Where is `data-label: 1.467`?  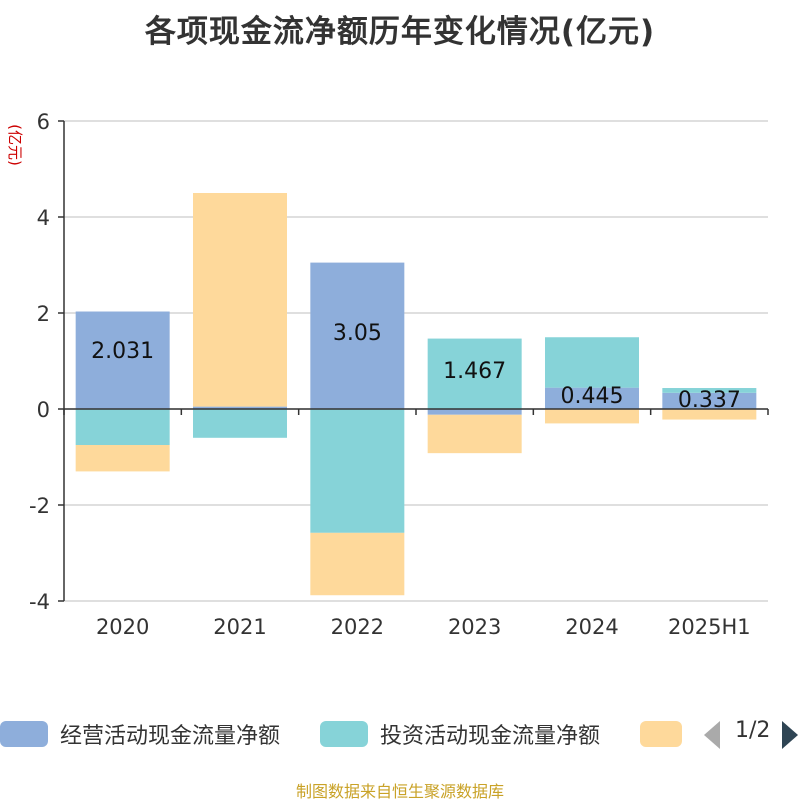
data-label: 1.467 is located at coordinates (474, 371).